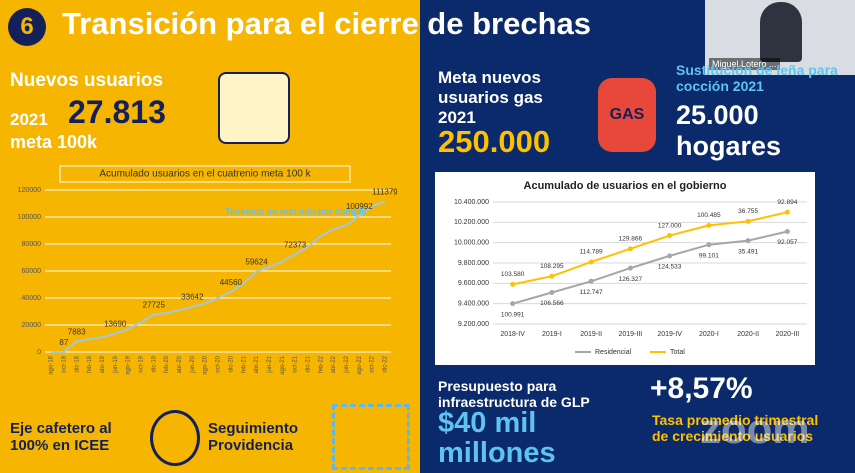 This screenshot has width=855, height=473. Describe the element at coordinates (296, 211) in the screenshot. I see `annotation: Tenemos un reto aún por cumplir` at that location.